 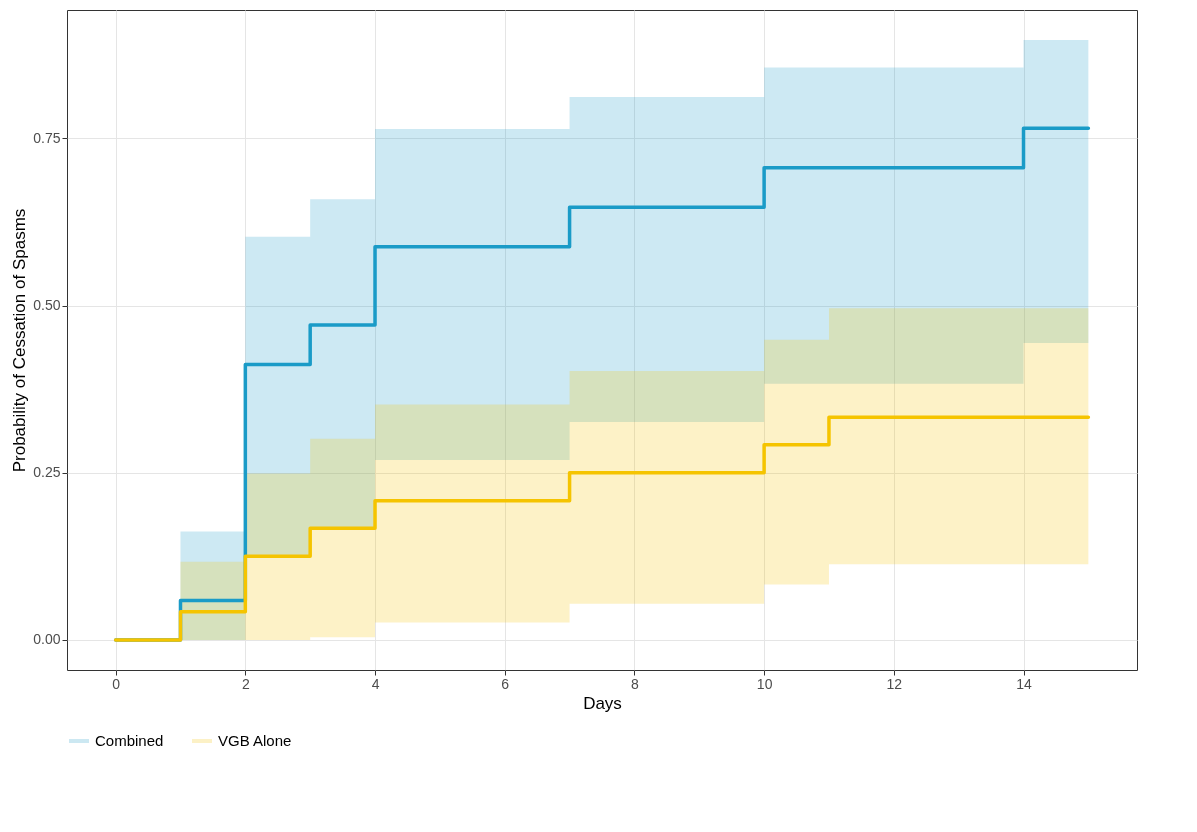 I want to click on y-tick-label: 0.50, so click(x=47, y=305).